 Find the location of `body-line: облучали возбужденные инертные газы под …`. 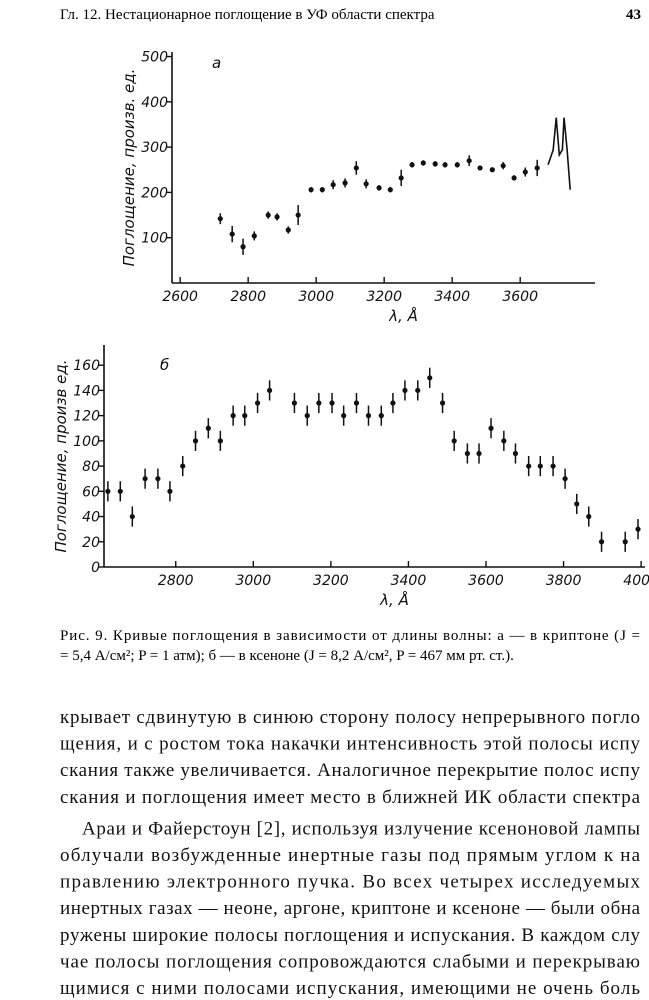

body-line: облучали возбужденные инертные газы под … is located at coordinates (350, 855).